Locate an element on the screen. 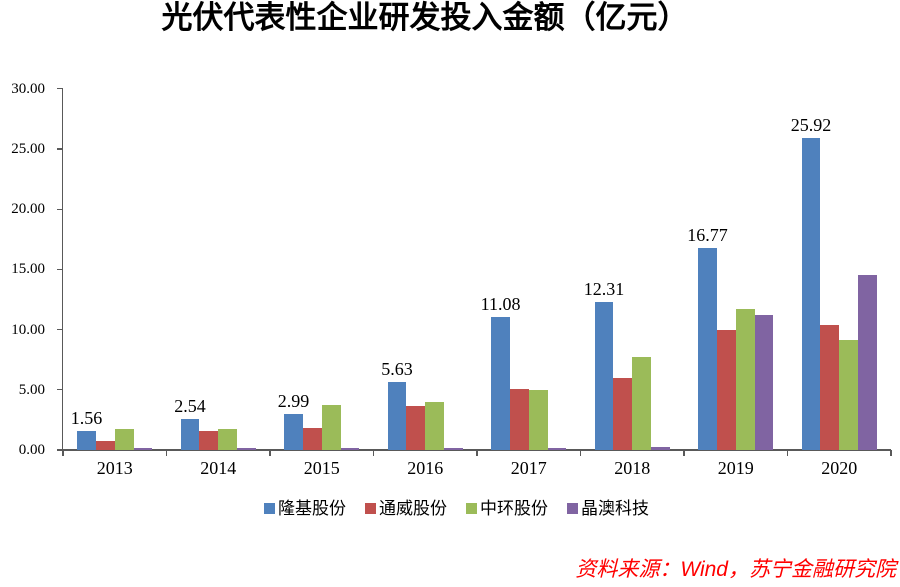 This screenshot has width=900, height=587. bar-晶澳科技-2014 is located at coordinates (246, 449).